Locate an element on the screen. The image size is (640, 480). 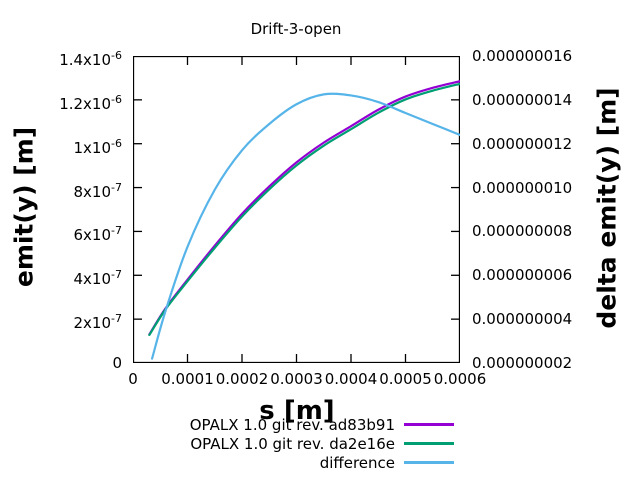
y-left-tick-label: 1x10⁻⁶ is located at coordinates (97, 146).